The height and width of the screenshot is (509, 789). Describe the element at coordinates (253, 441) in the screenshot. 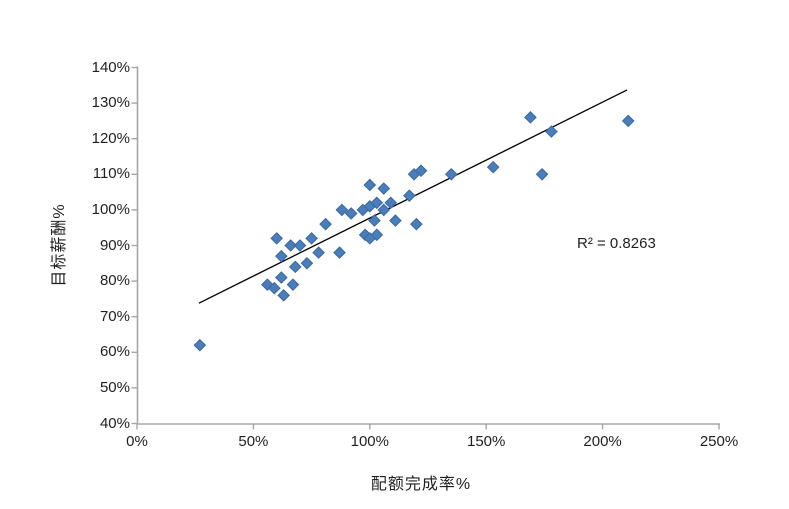

I see `x-tick-label: 50%` at that location.